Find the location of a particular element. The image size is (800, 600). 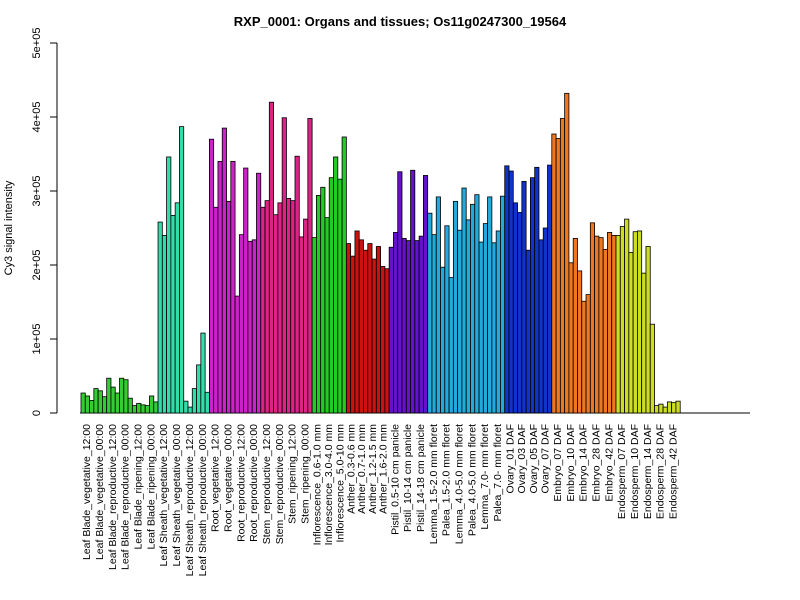

x-category-label: Anther_1.2-1.5 mm is located at coordinates (373, 469).